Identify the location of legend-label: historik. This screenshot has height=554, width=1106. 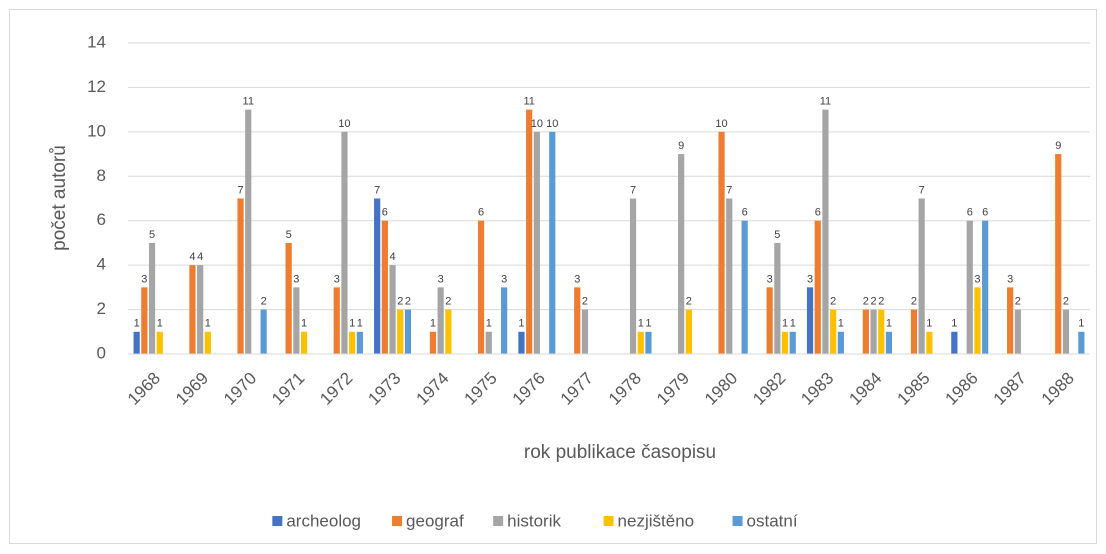
(534, 520).